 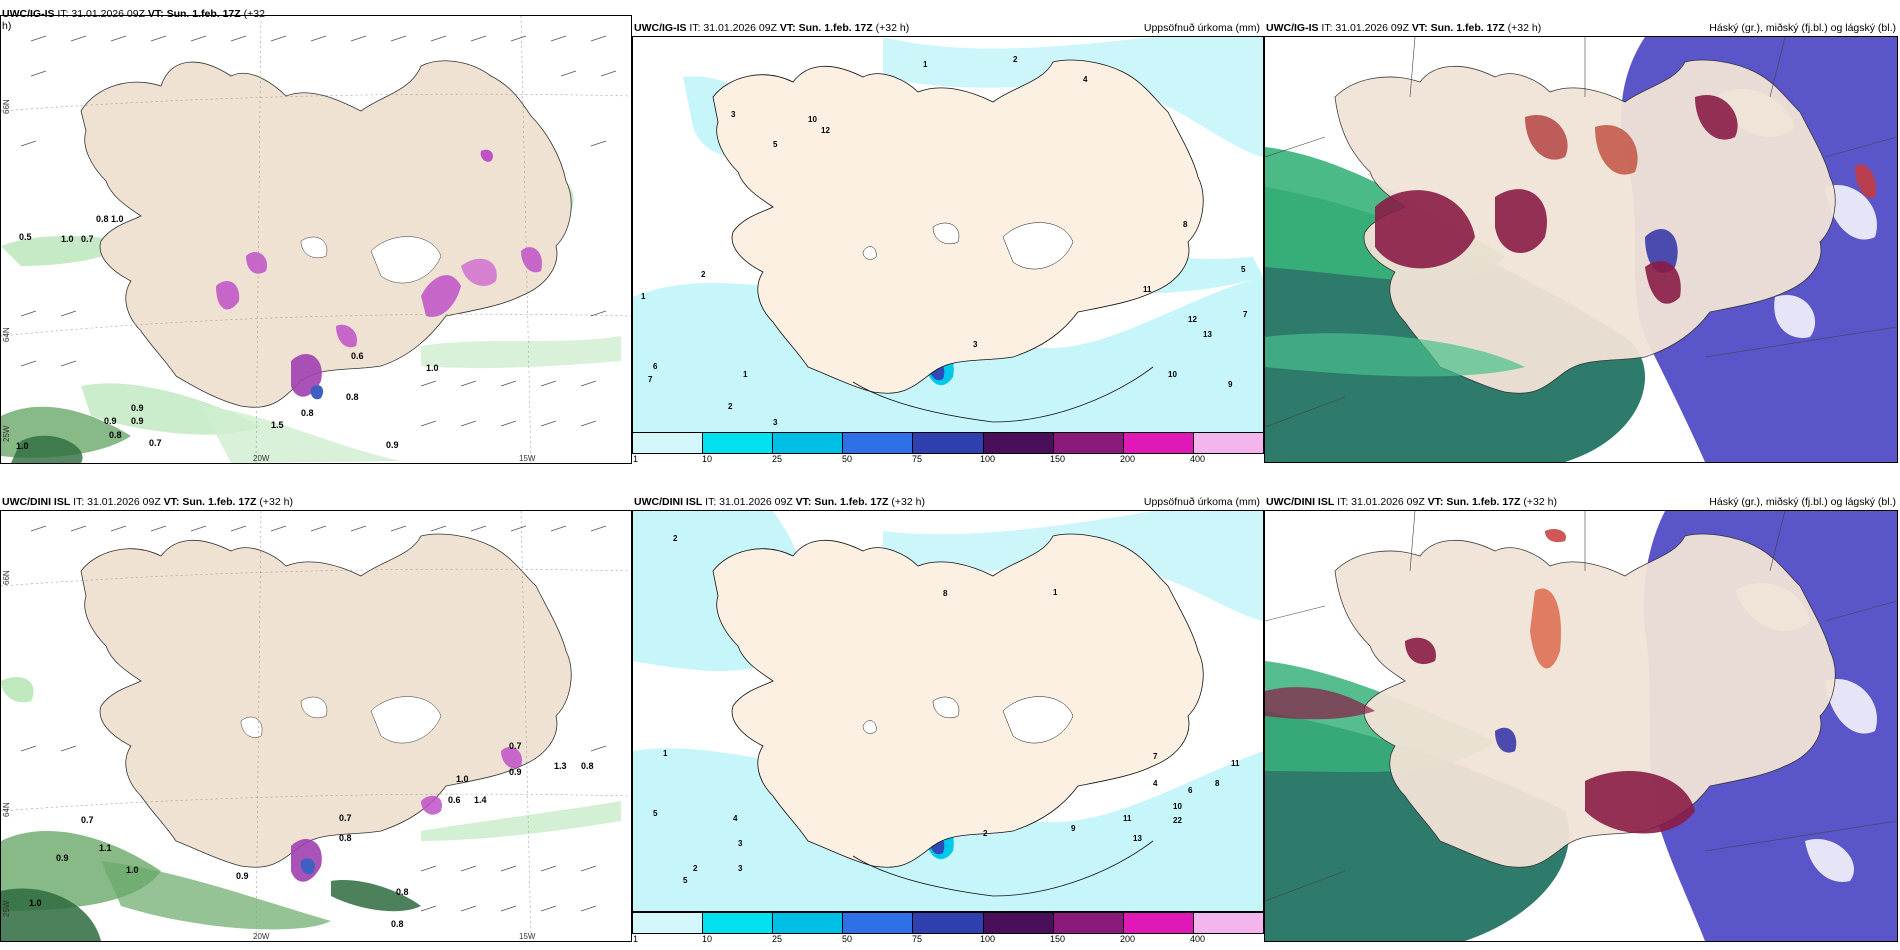 What do you see at coordinates (707, 939) in the screenshot?
I see `colorbar-label: 10` at bounding box center [707, 939].